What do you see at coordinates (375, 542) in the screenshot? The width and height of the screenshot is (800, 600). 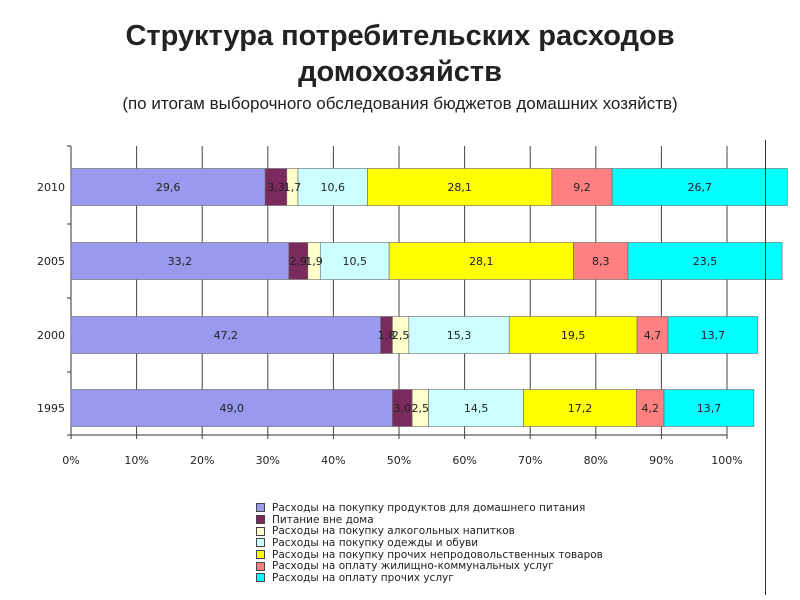 I see `legend-label: Расходы на покупку одежды и обуви` at bounding box center [375, 542].